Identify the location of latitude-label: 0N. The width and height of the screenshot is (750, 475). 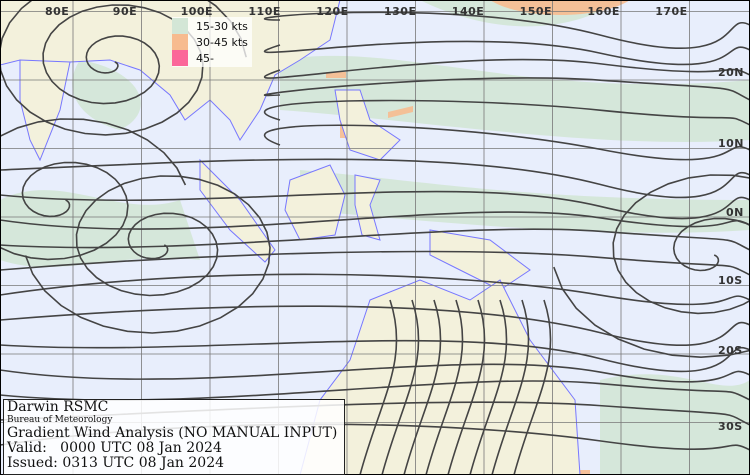
(735, 212).